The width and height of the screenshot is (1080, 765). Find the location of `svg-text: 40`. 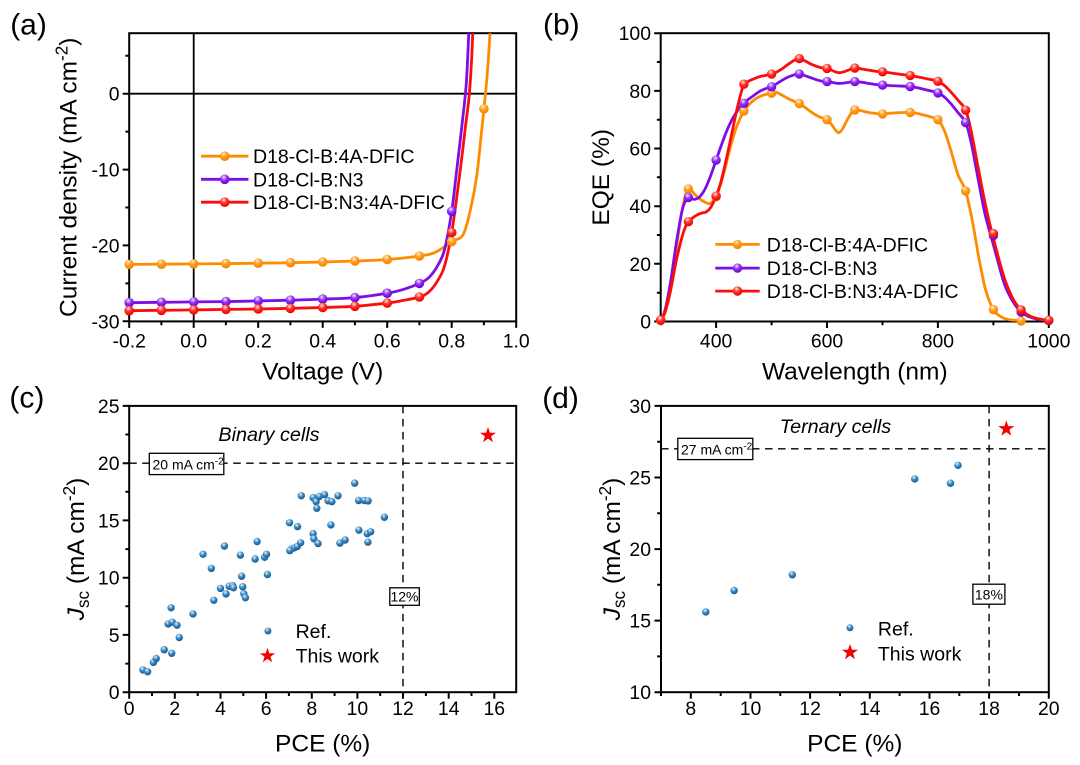

svg-text: 40 is located at coordinates (640, 207).